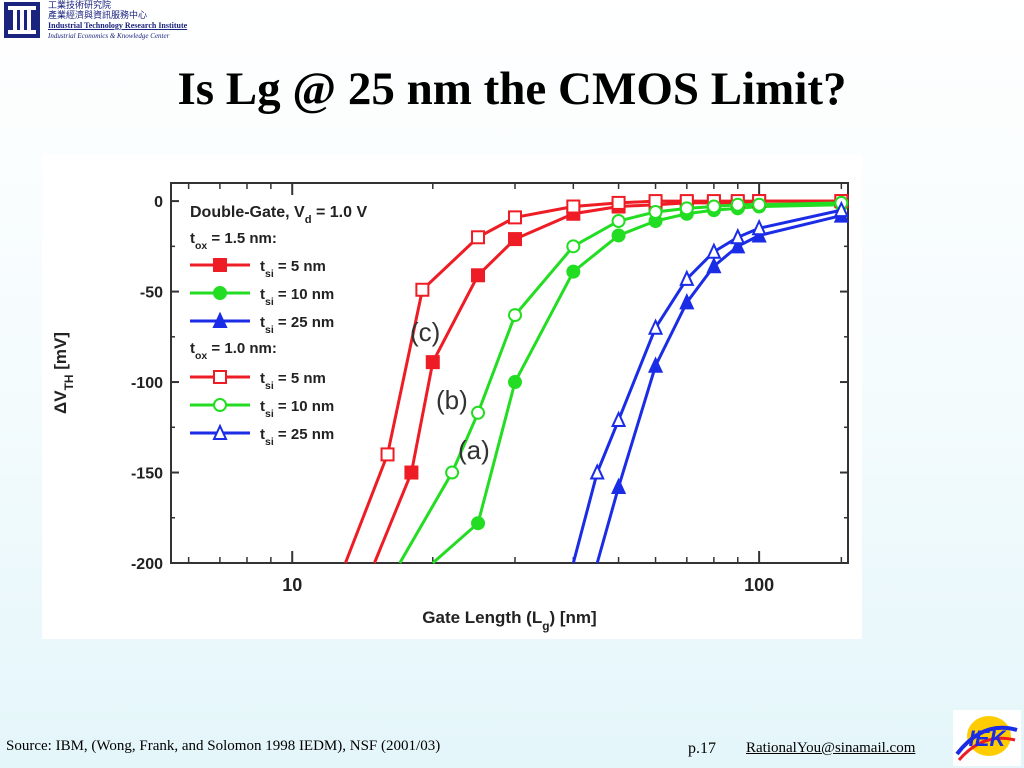  What do you see at coordinates (147, 474) in the screenshot?
I see `y-tick-label: -150` at bounding box center [147, 474].